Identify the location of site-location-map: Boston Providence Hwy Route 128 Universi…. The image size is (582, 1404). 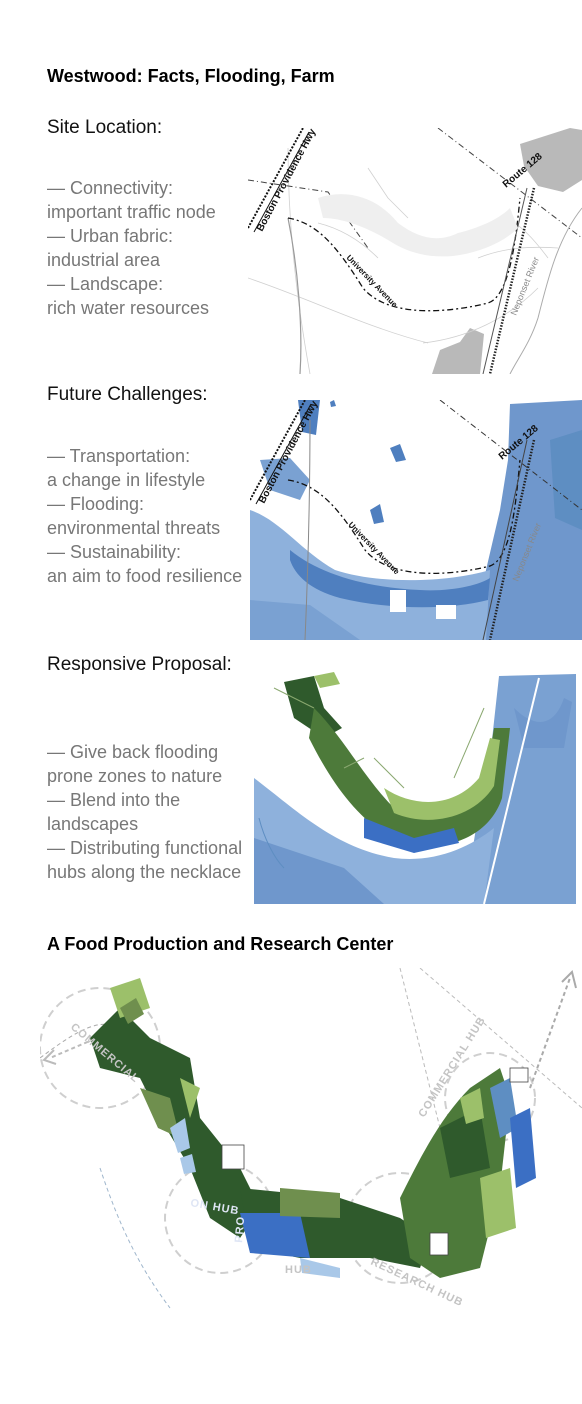
(415, 251).